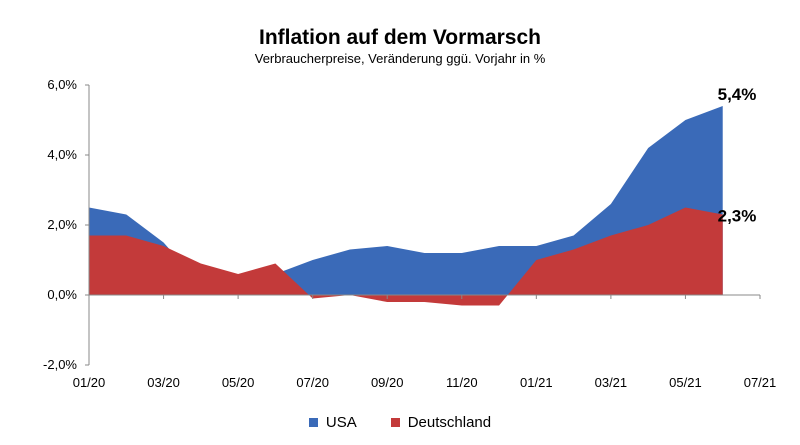  I want to click on x-tick-label: 05/21, so click(685, 382).